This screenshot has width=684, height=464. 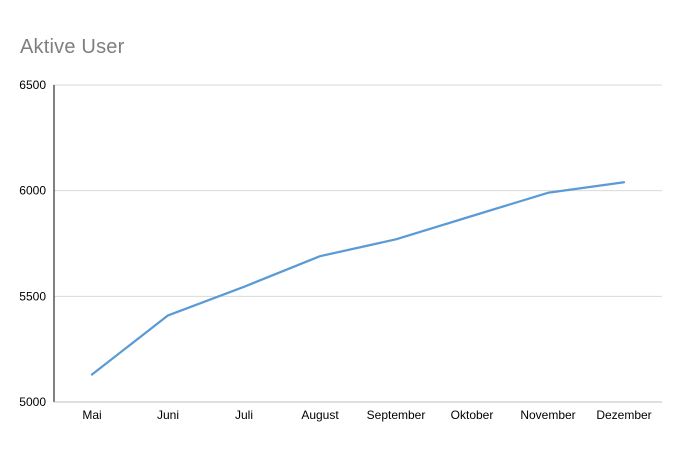 What do you see at coordinates (320, 415) in the screenshot?
I see `x-tick-label: August` at bounding box center [320, 415].